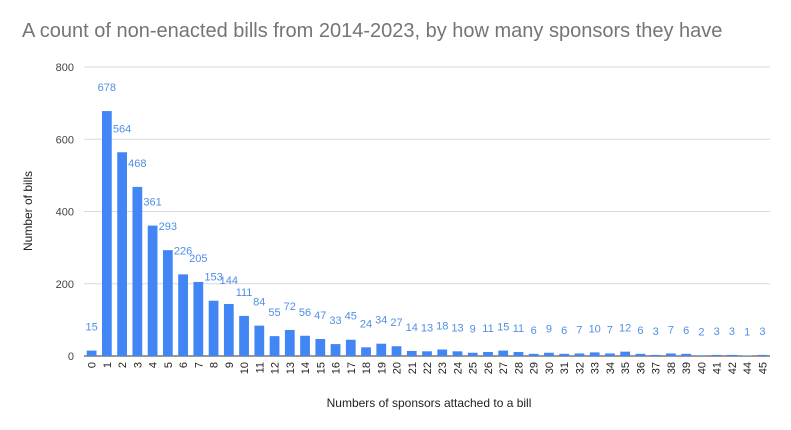  I want to click on x-tick-label: 6, so click(184, 365).